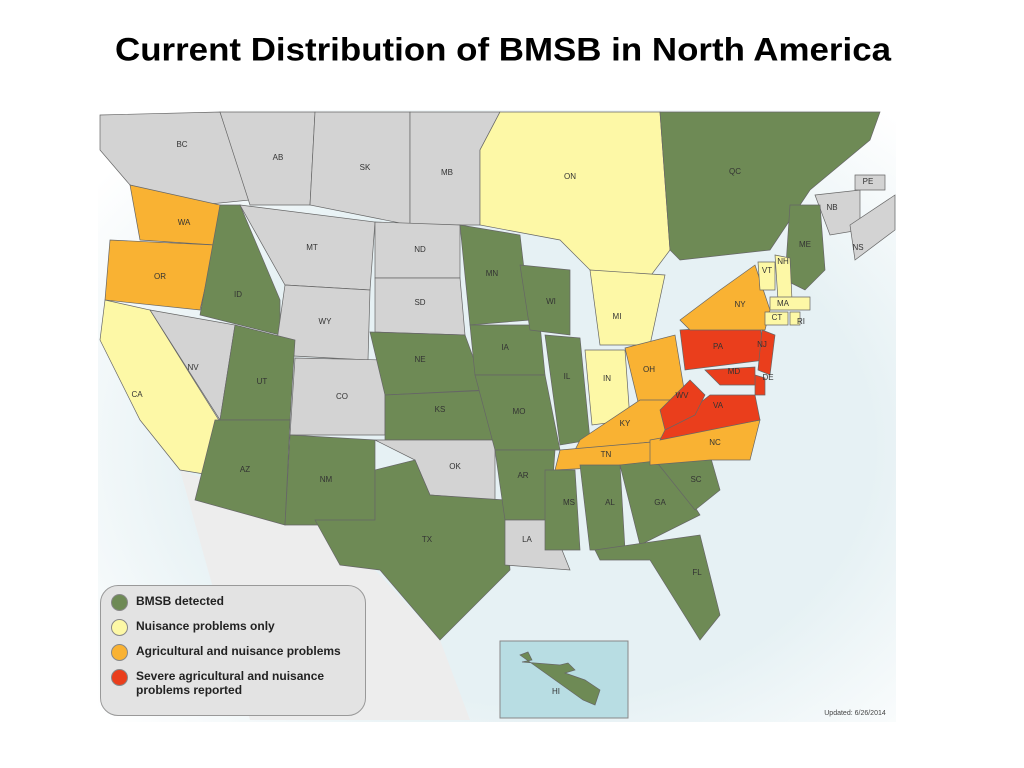 This screenshot has height=768, width=1024. I want to click on region-label: OR, so click(160, 276).